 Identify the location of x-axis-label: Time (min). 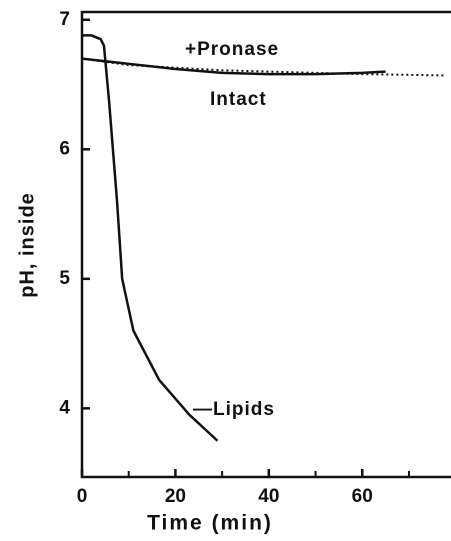
(210, 523).